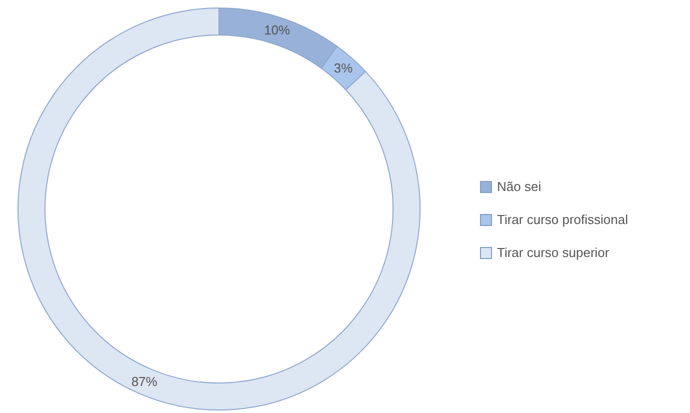 Image resolution: width=690 pixels, height=413 pixels. I want to click on legend-label: Tirar curso superior, so click(553, 252).